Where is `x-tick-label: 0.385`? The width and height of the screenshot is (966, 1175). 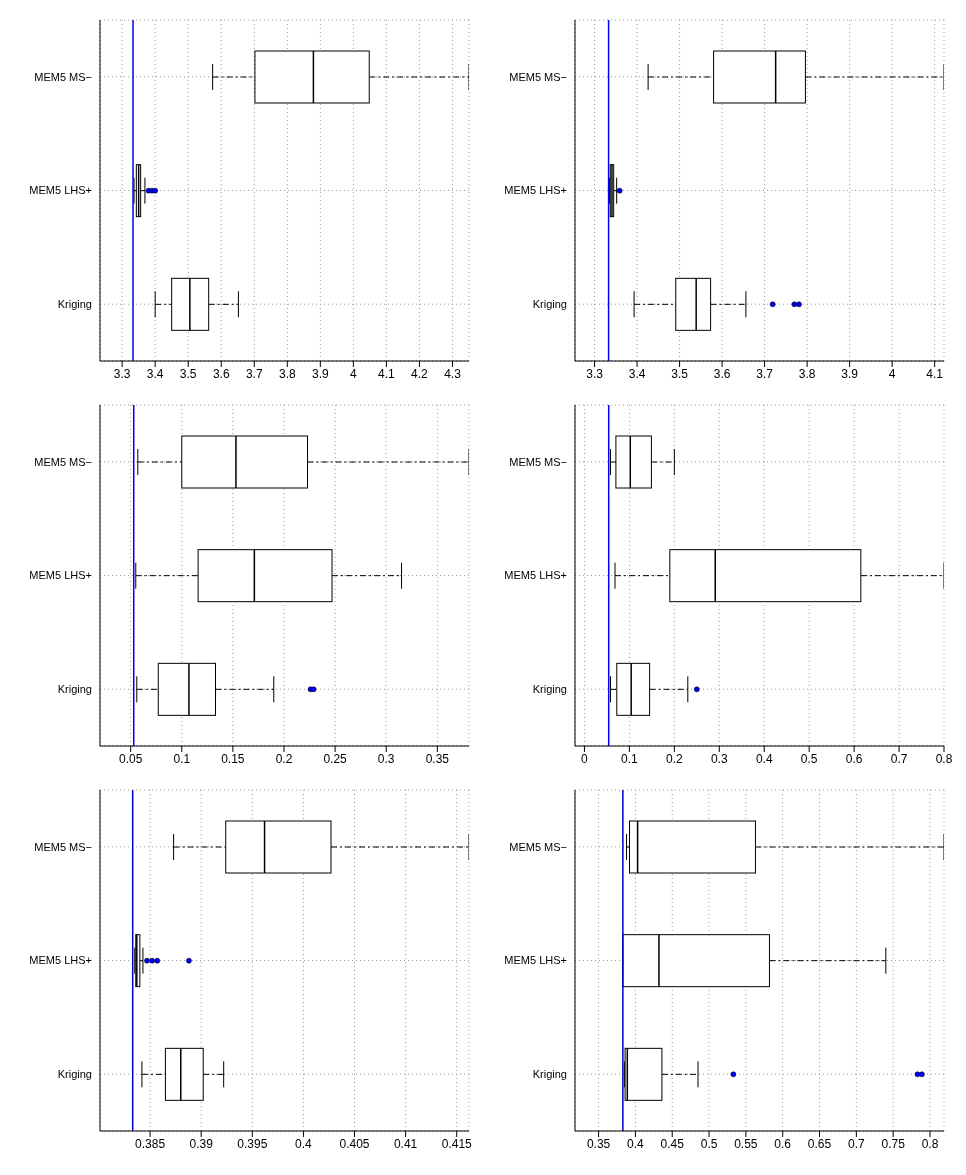 x-tick-label: 0.385 is located at coordinates (150, 1143).